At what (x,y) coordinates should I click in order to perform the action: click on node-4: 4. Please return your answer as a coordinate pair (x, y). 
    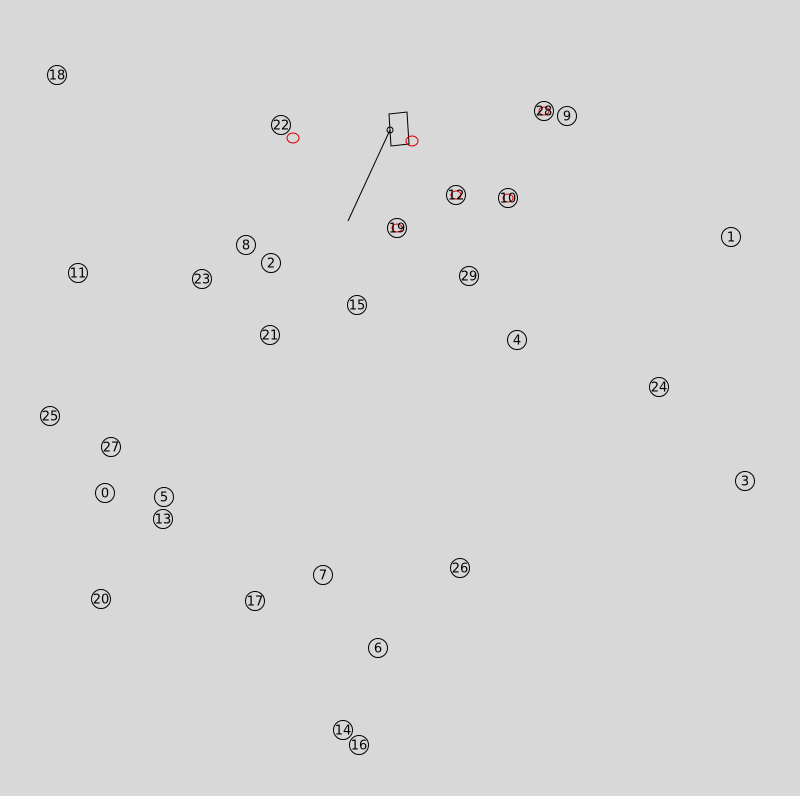
    Looking at the image, I should click on (517, 340).